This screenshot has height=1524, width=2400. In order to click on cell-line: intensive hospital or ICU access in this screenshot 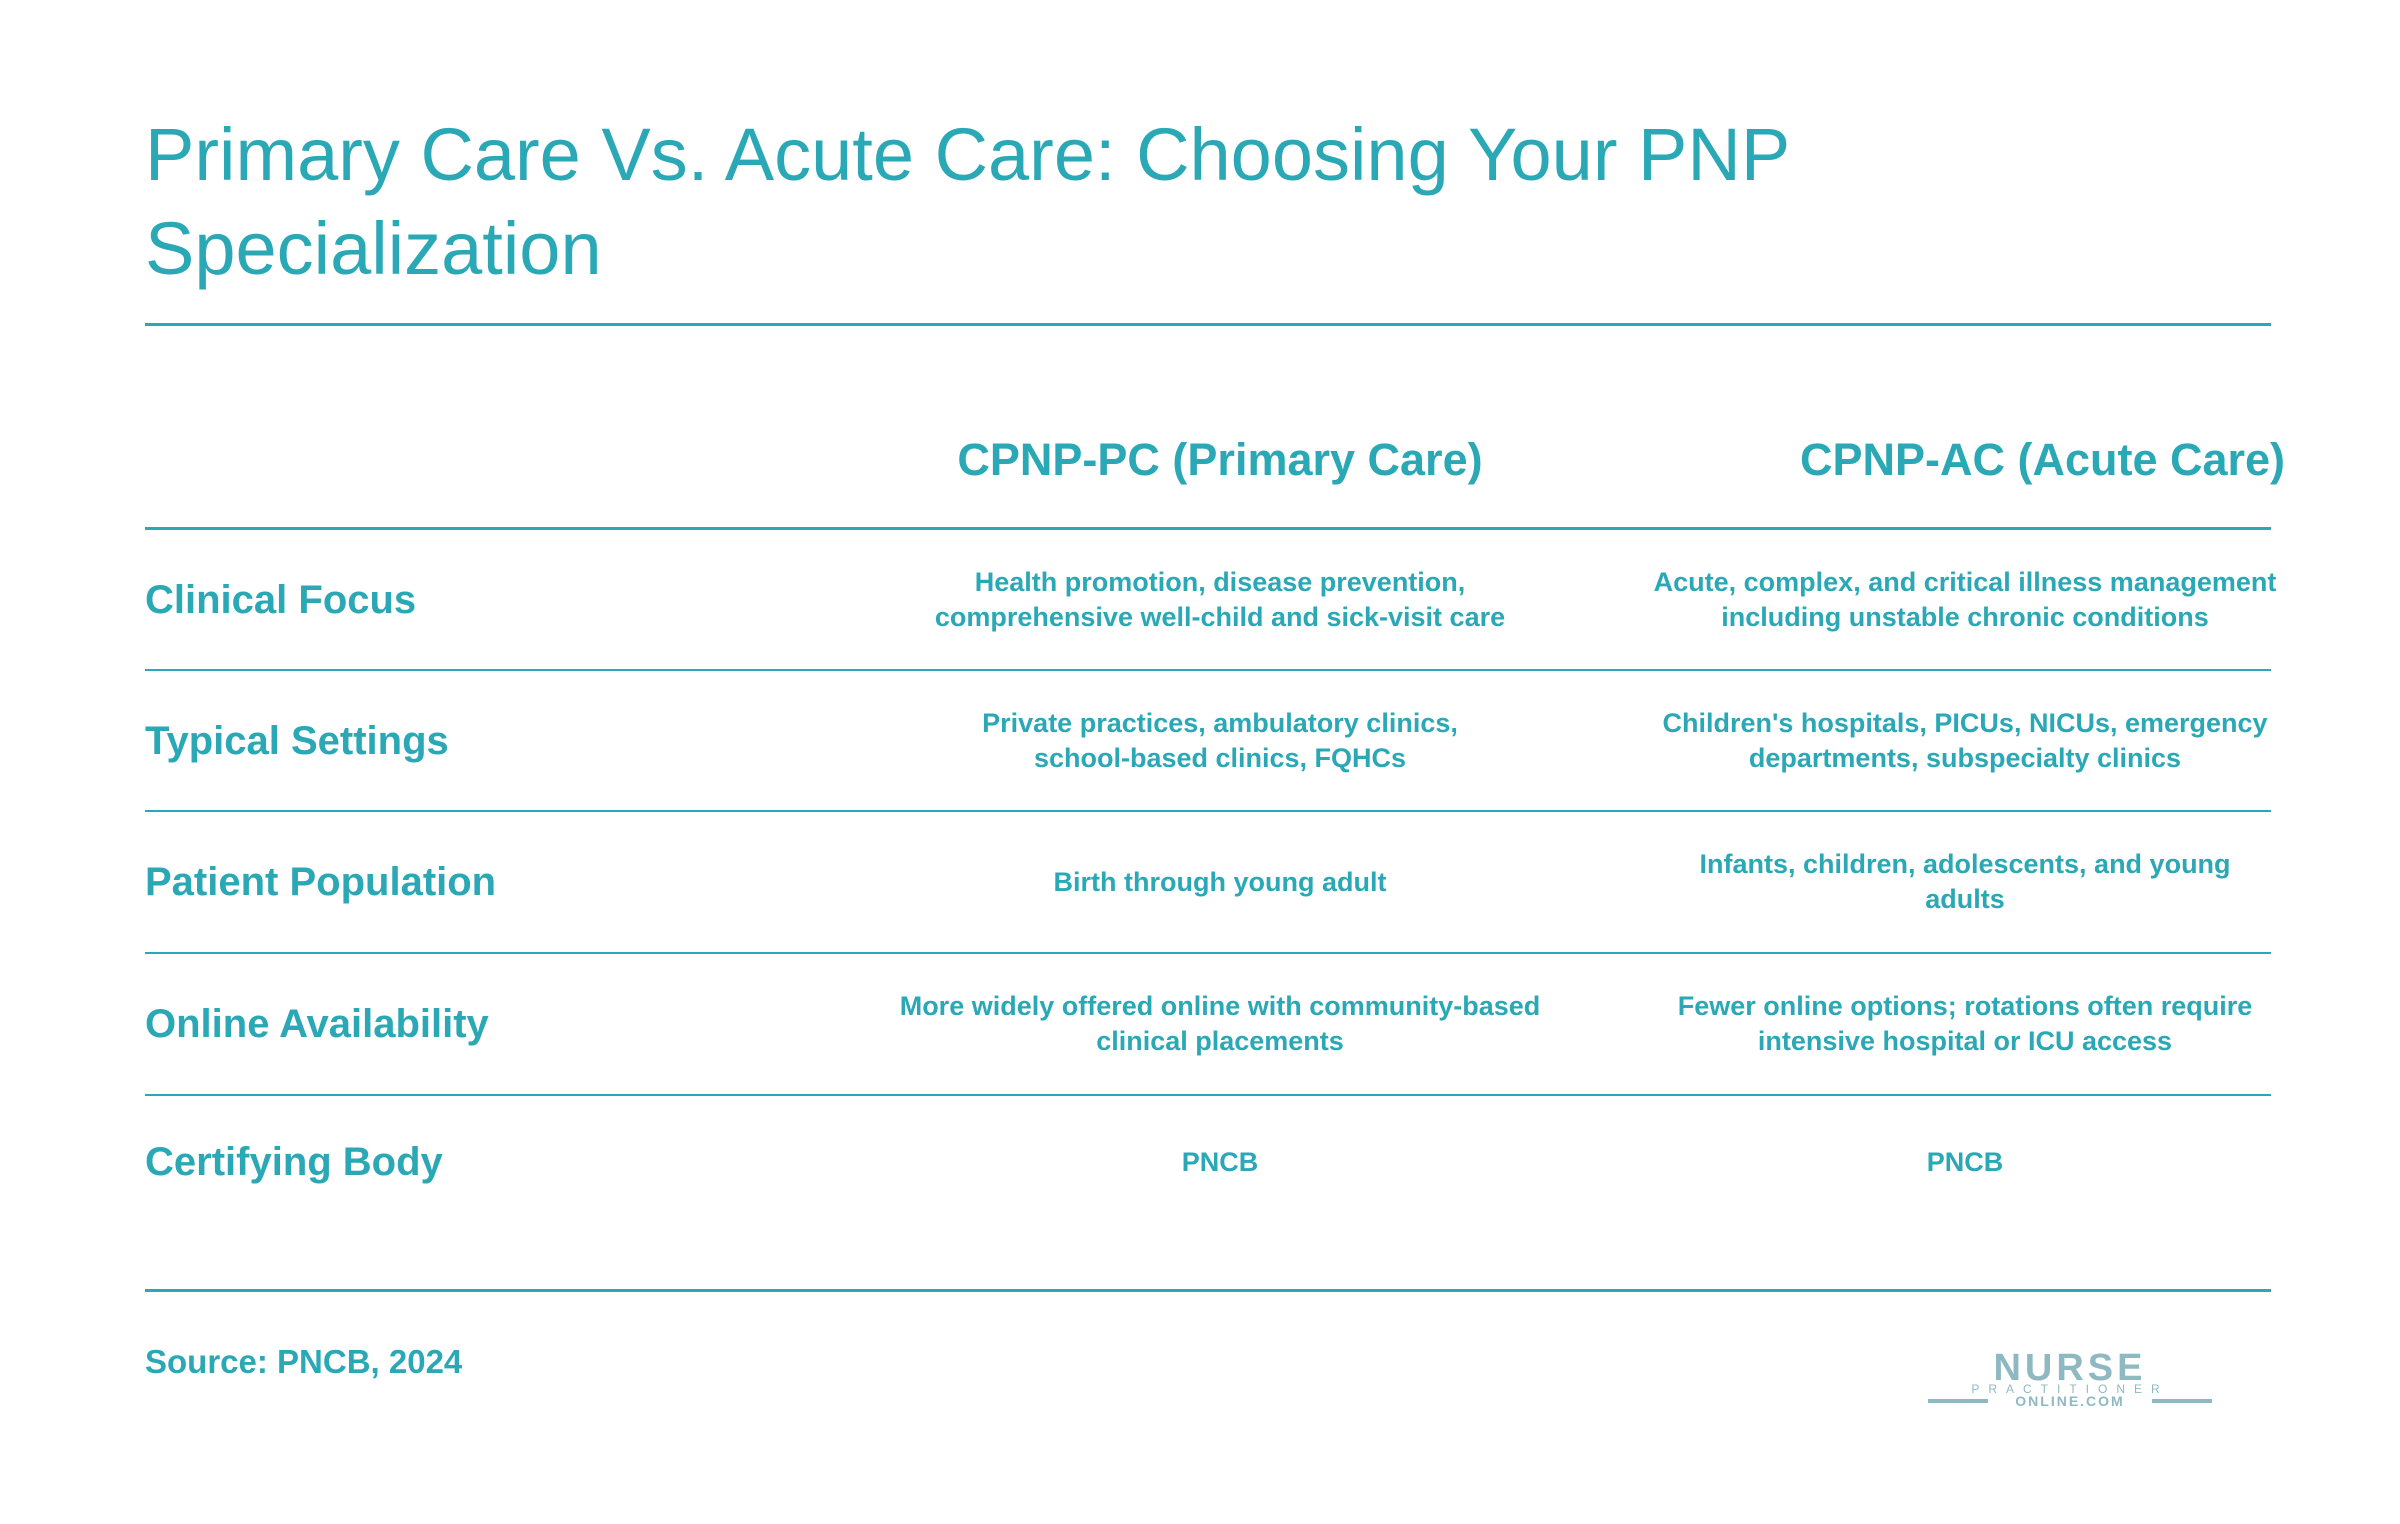, I will do `click(1965, 1041)`.